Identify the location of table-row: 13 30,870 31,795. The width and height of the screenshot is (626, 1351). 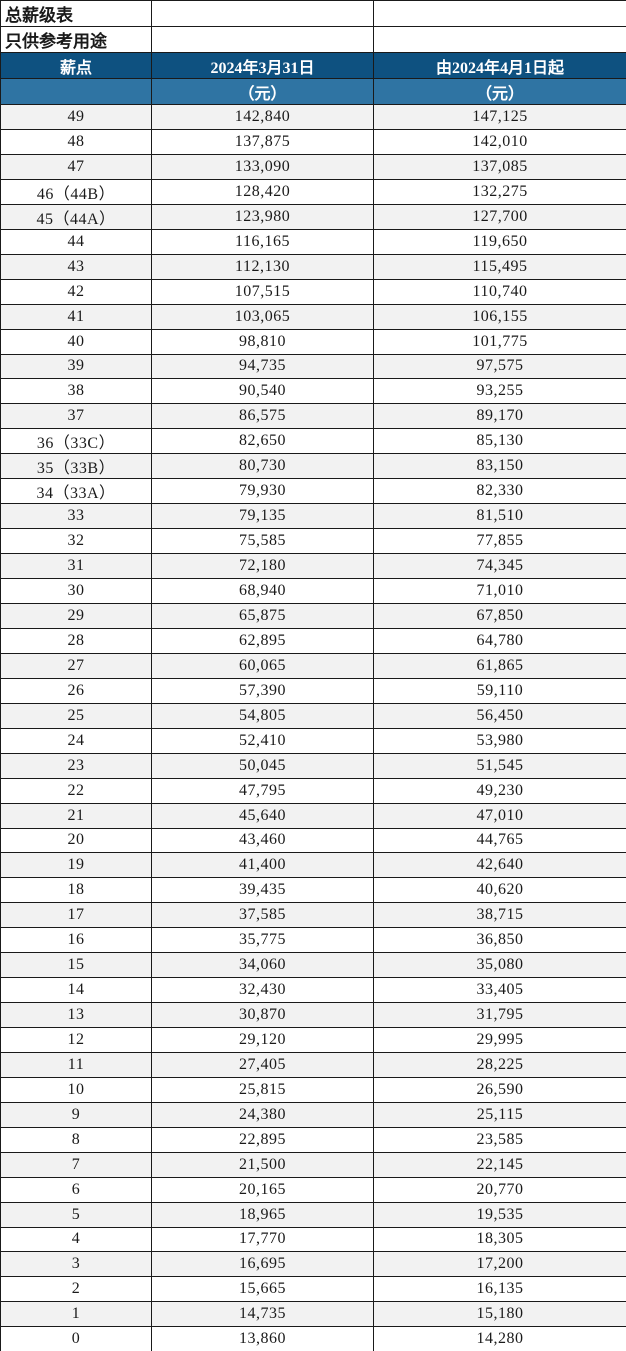
(313, 1015).